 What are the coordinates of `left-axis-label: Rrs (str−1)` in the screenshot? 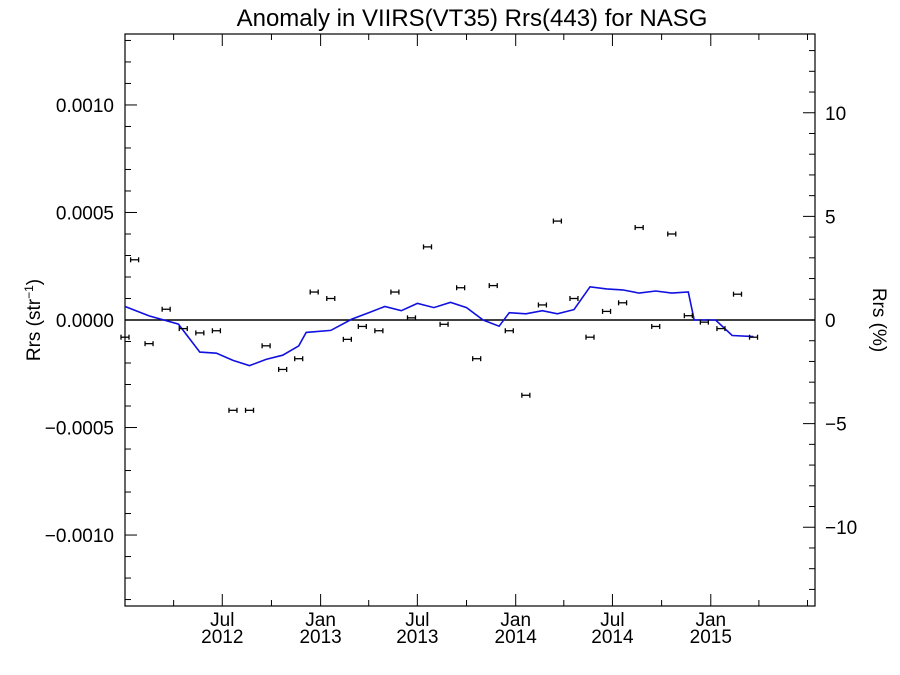 It's located at (33, 320).